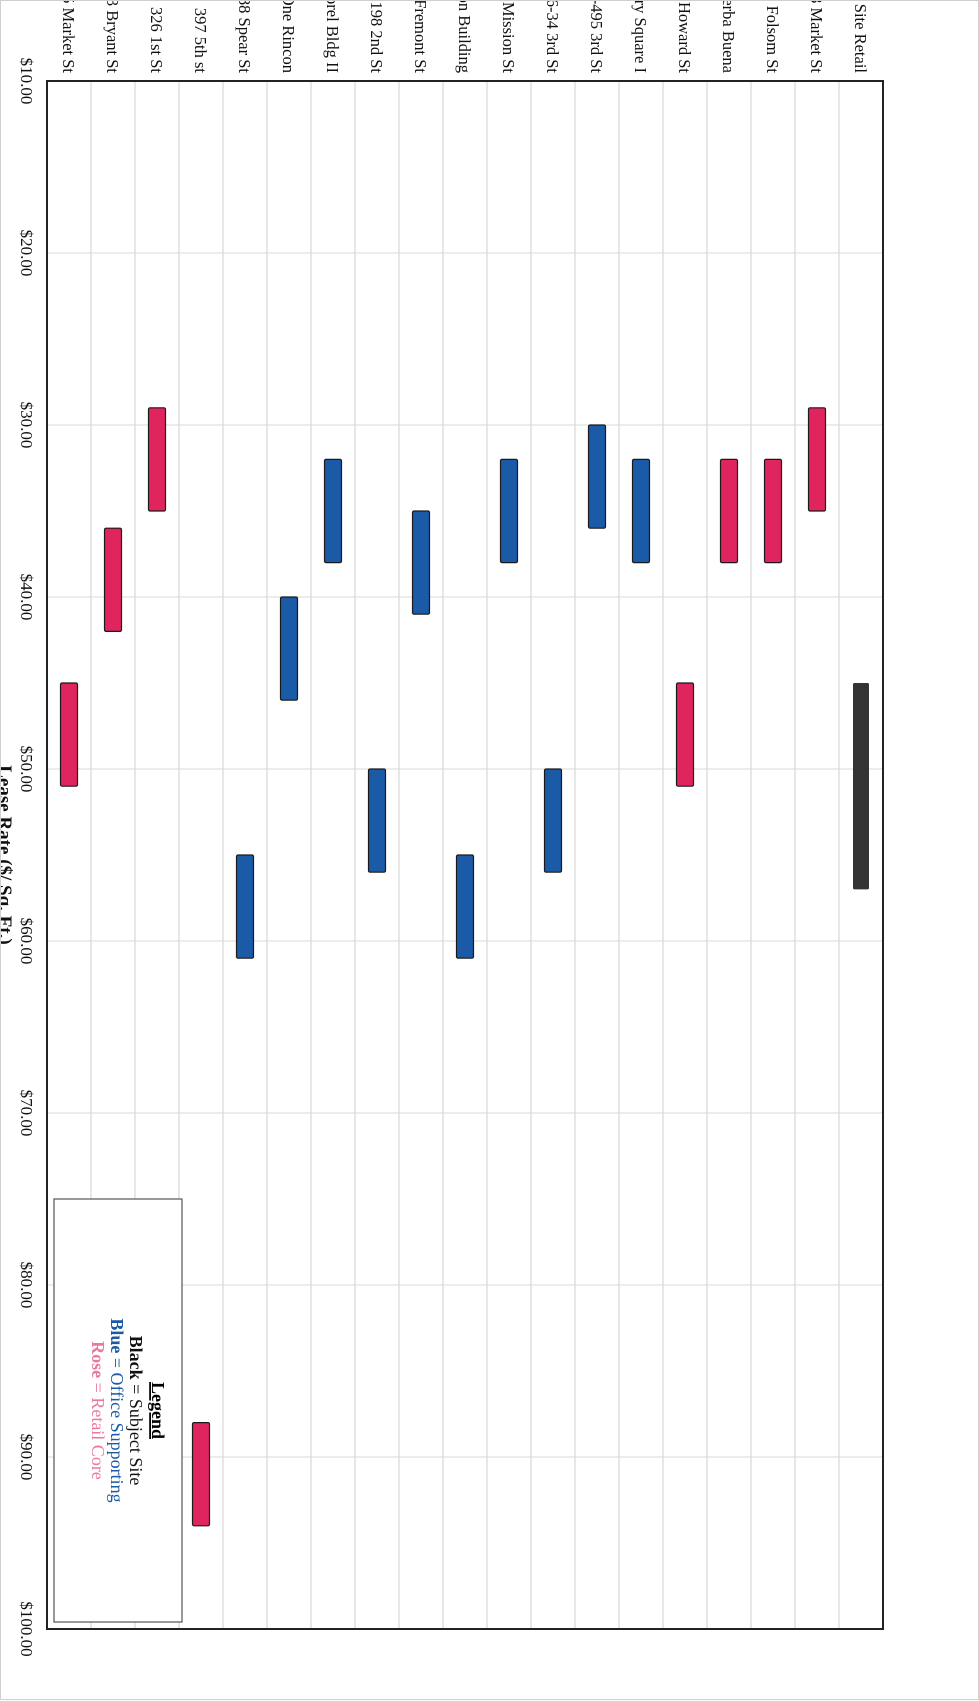 The image size is (979, 1701). Describe the element at coordinates (288, 37) in the screenshot. I see `category-label: One Rincon` at that location.